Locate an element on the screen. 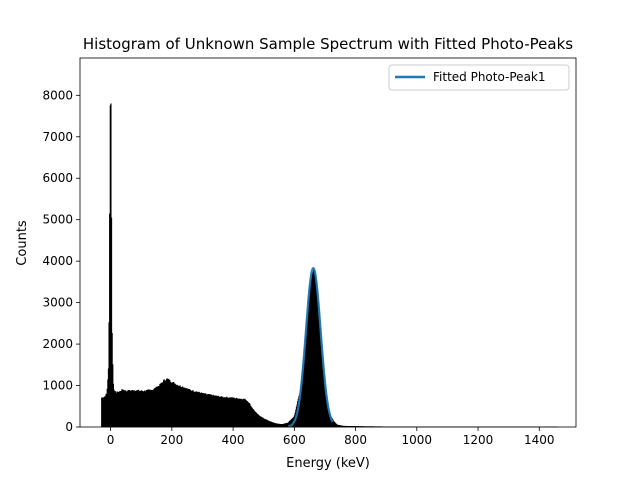 The image size is (640, 480). legend: Fitted Photo-Peak1 is located at coordinates (479, 77).